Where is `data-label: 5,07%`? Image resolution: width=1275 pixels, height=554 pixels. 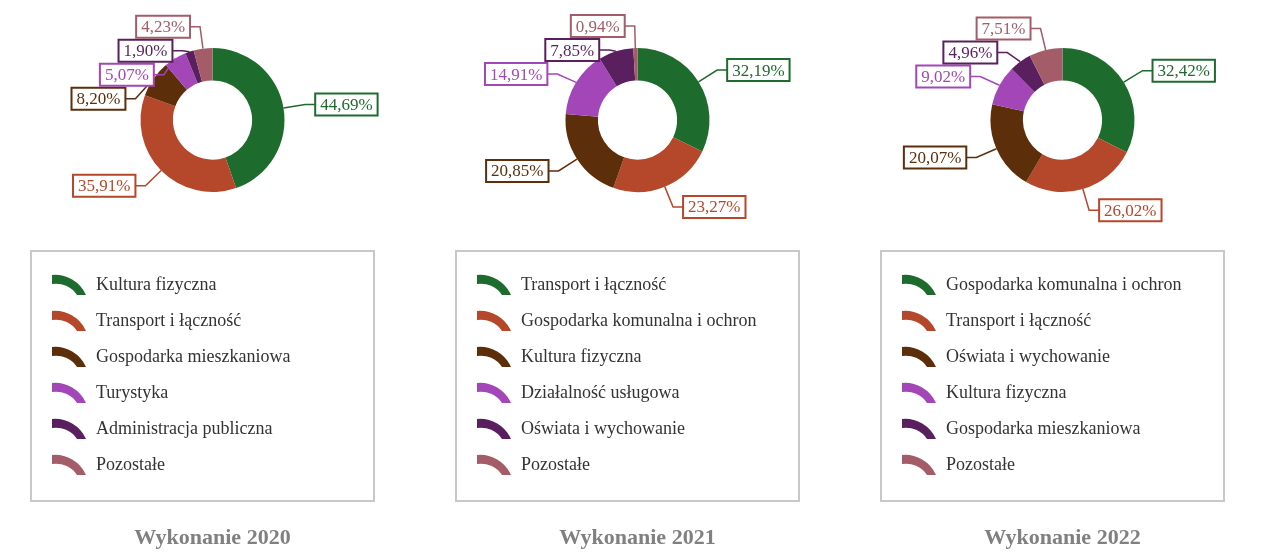
data-label: 5,07% is located at coordinates (126, 75).